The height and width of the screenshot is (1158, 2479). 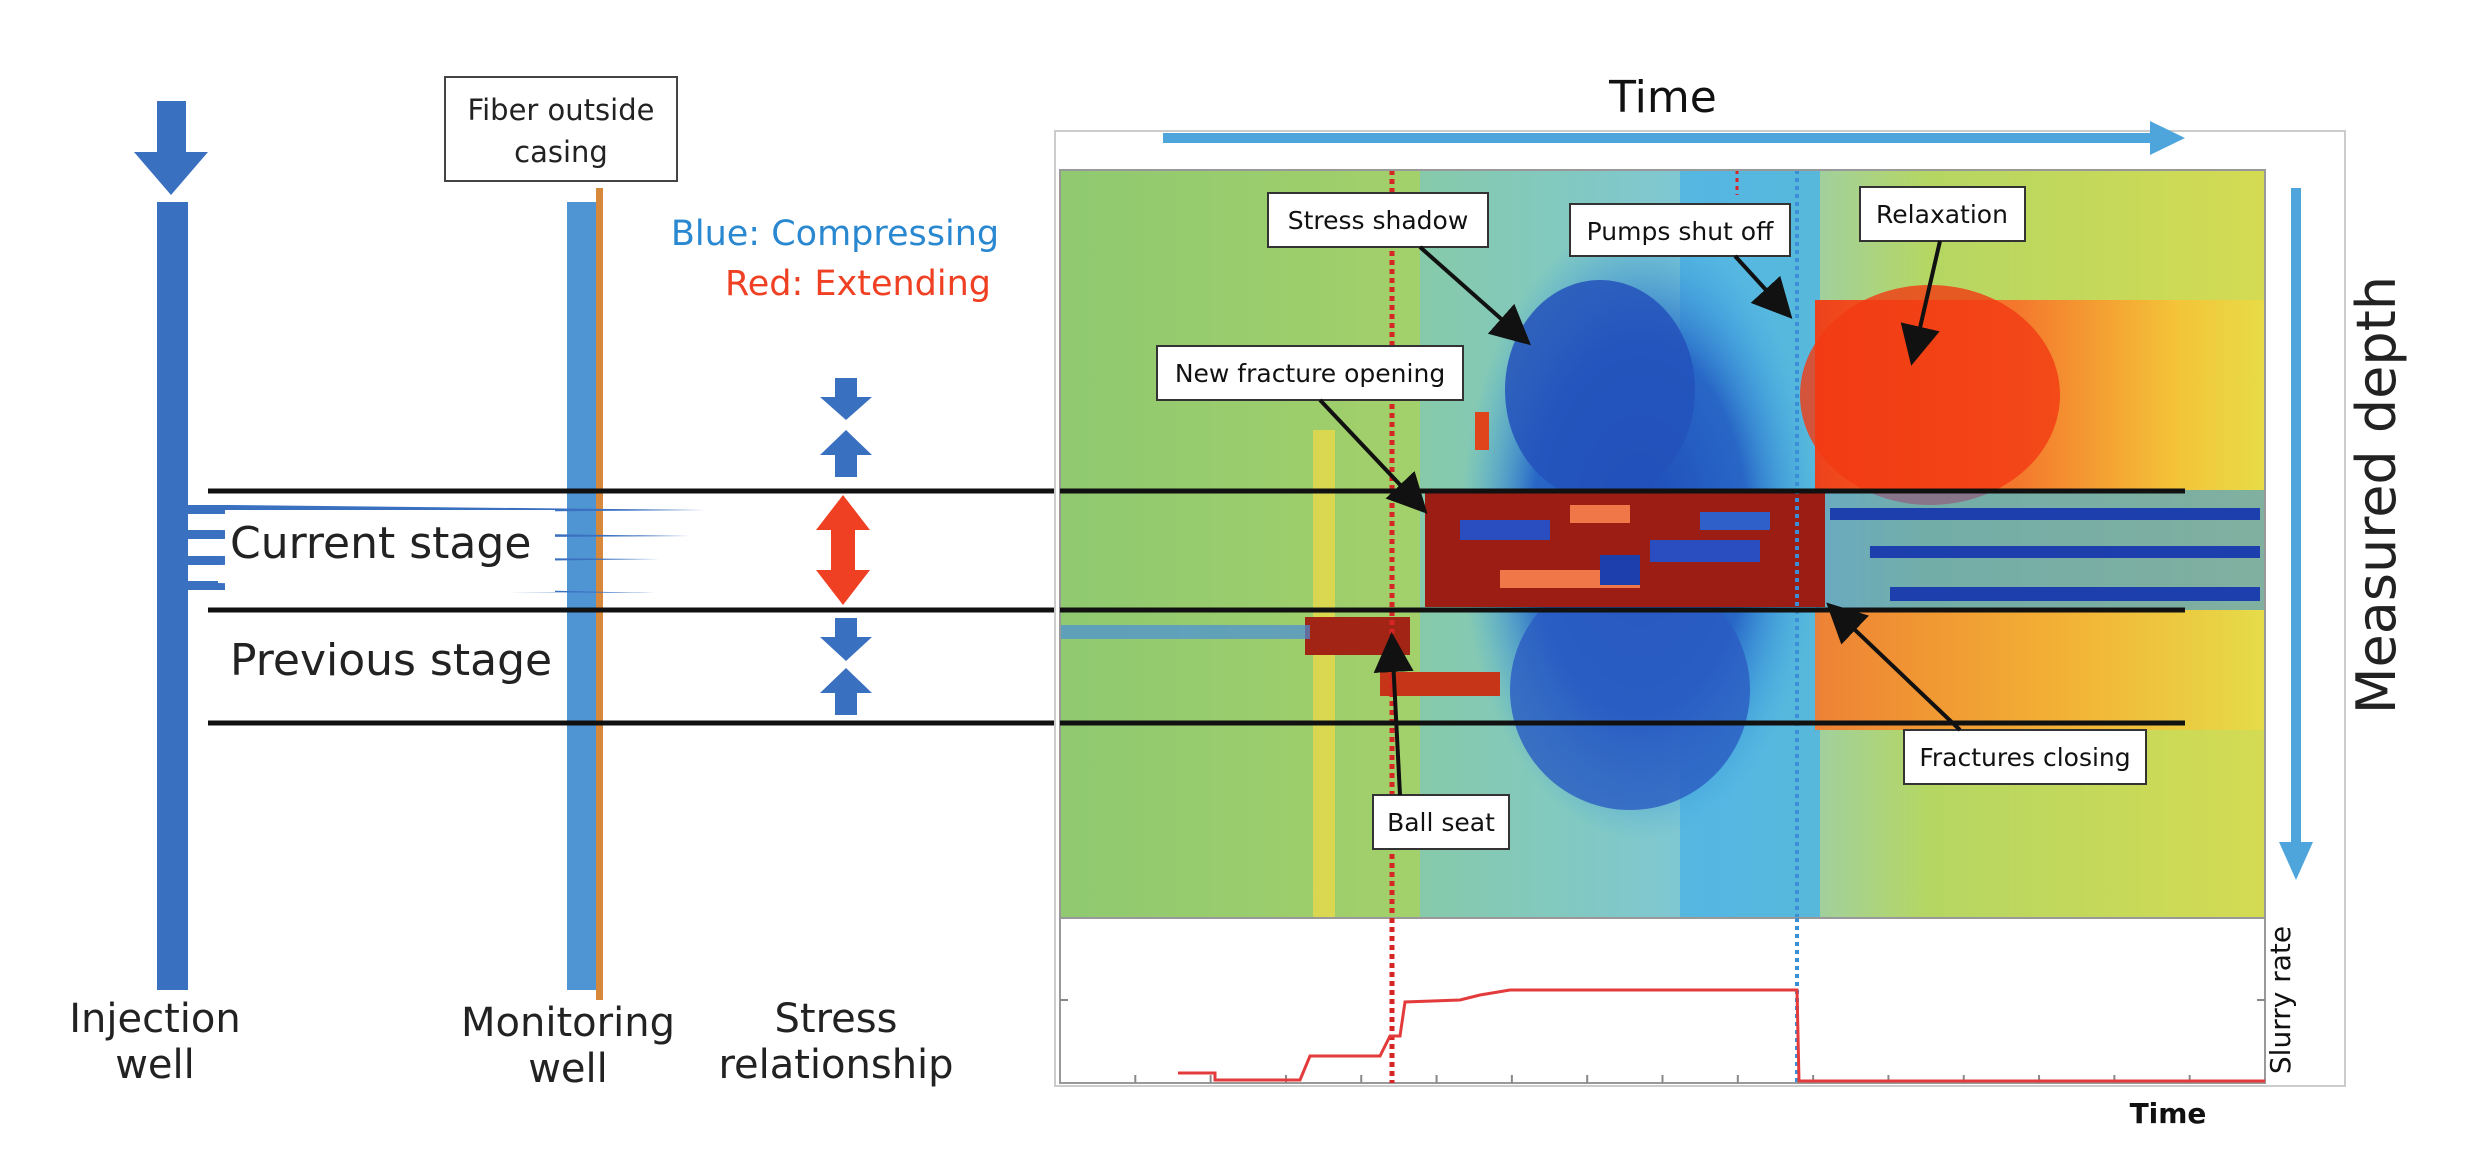 What do you see at coordinates (561, 152) in the screenshot?
I see `fiber-label-line2: casing` at bounding box center [561, 152].